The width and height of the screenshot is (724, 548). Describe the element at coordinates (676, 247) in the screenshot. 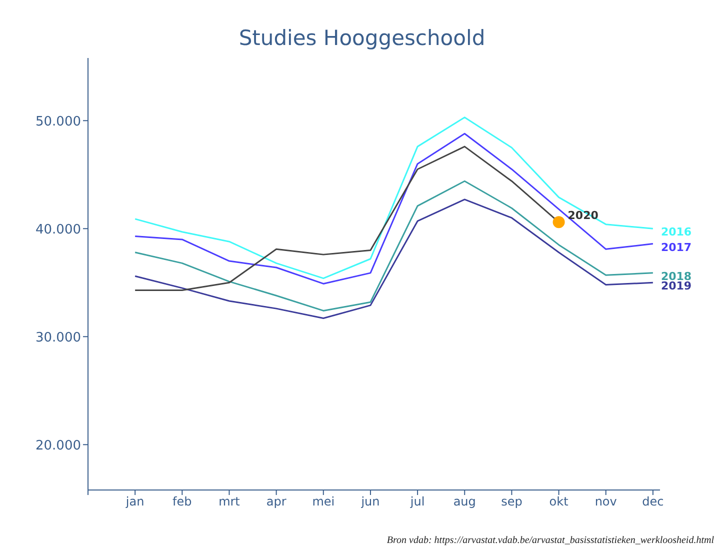

I see `series-label: 2017` at that location.